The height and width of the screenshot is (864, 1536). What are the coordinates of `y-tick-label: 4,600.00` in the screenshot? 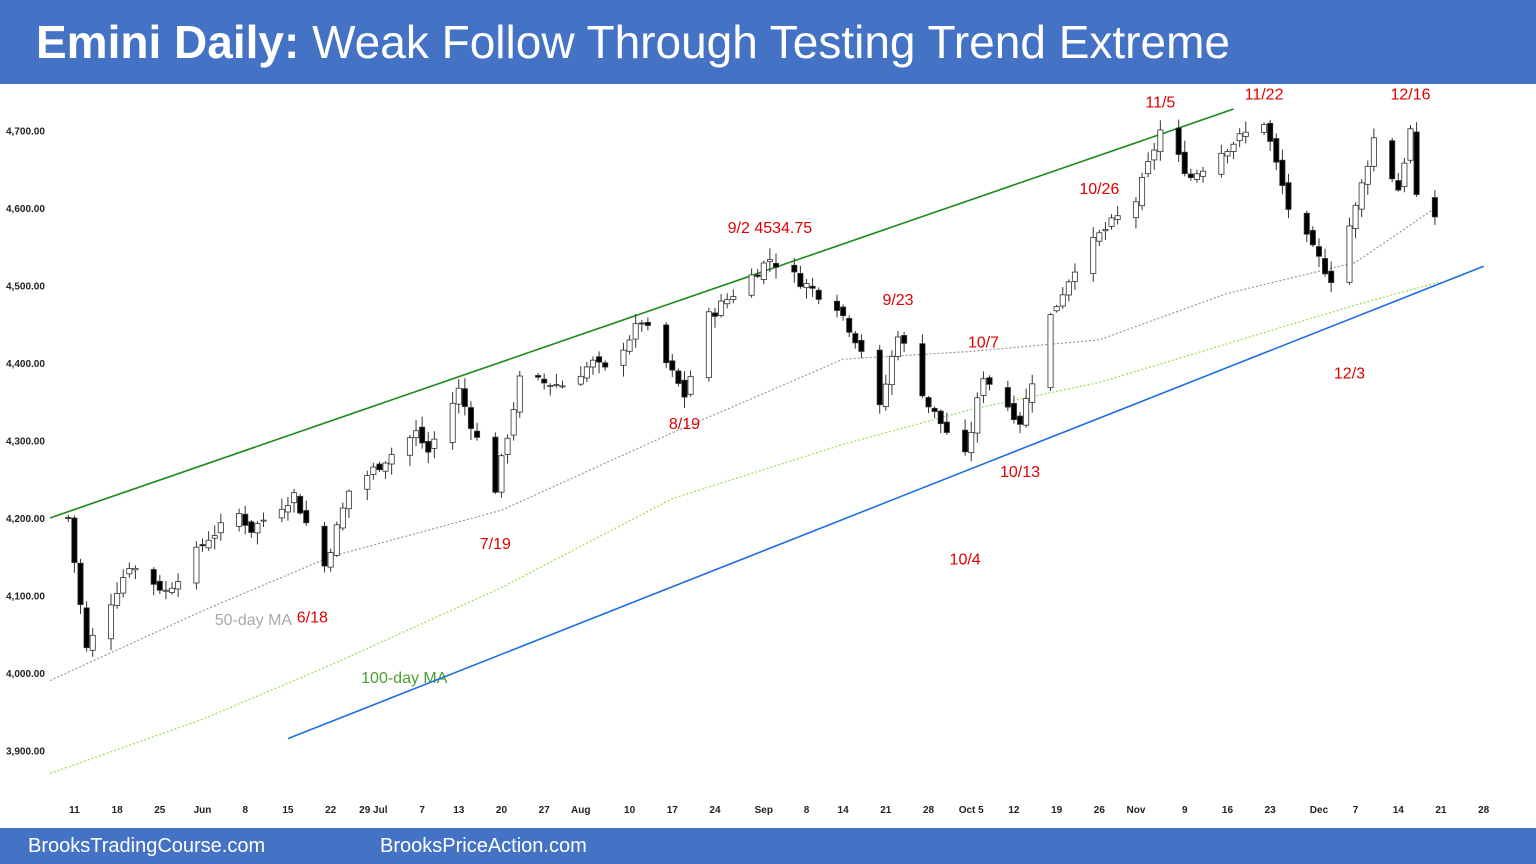 It's located at (25, 209).